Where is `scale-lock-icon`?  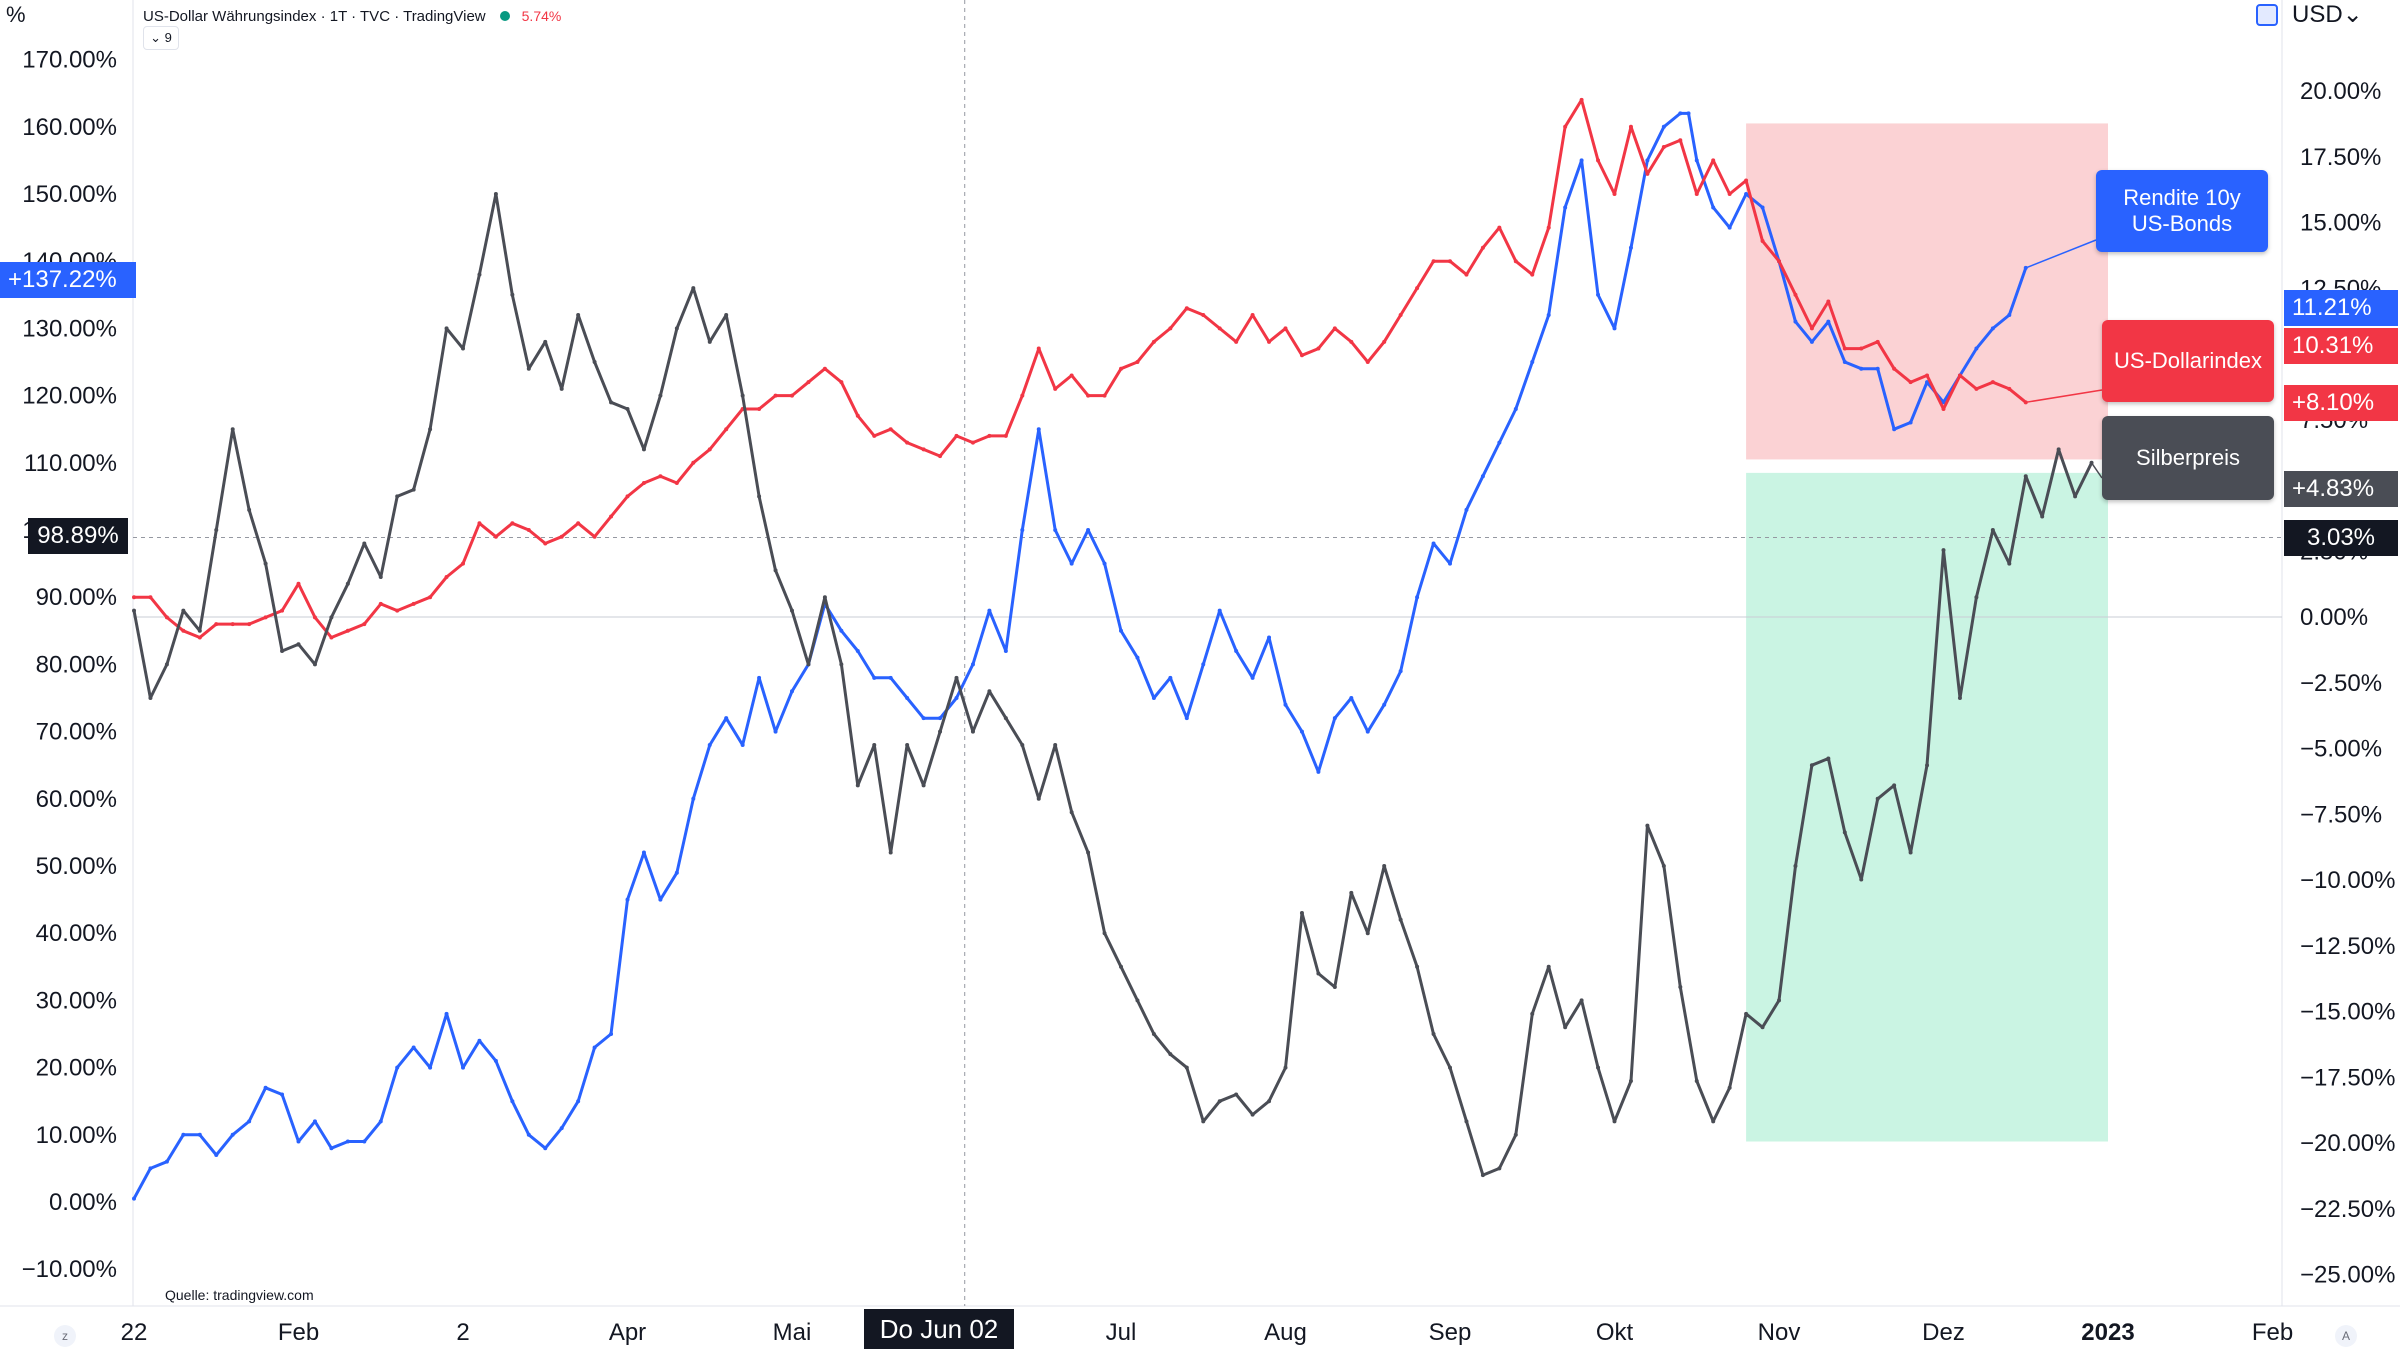
scale-lock-icon is located at coordinates (2267, 14).